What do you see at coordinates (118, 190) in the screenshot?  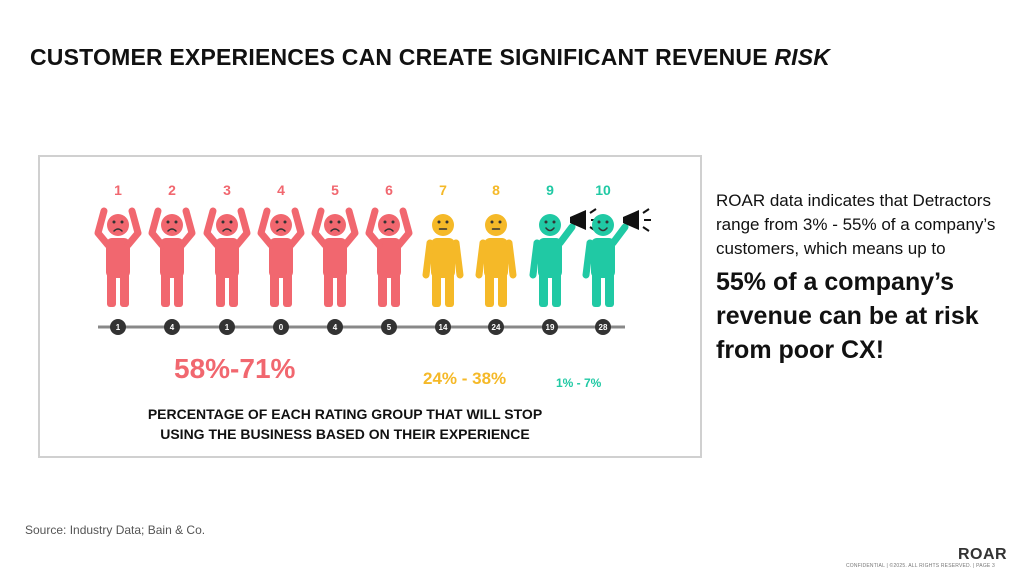 I see `rating-score-label: 1` at bounding box center [118, 190].